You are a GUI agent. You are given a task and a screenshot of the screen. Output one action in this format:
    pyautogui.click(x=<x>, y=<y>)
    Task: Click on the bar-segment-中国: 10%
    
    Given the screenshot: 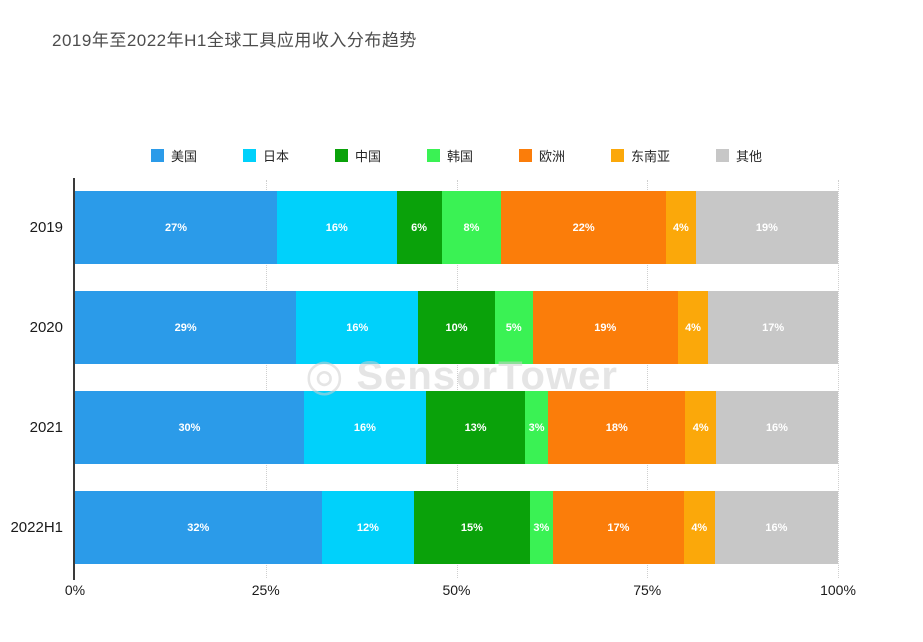 What is the action you would take?
    pyautogui.click(x=456, y=327)
    